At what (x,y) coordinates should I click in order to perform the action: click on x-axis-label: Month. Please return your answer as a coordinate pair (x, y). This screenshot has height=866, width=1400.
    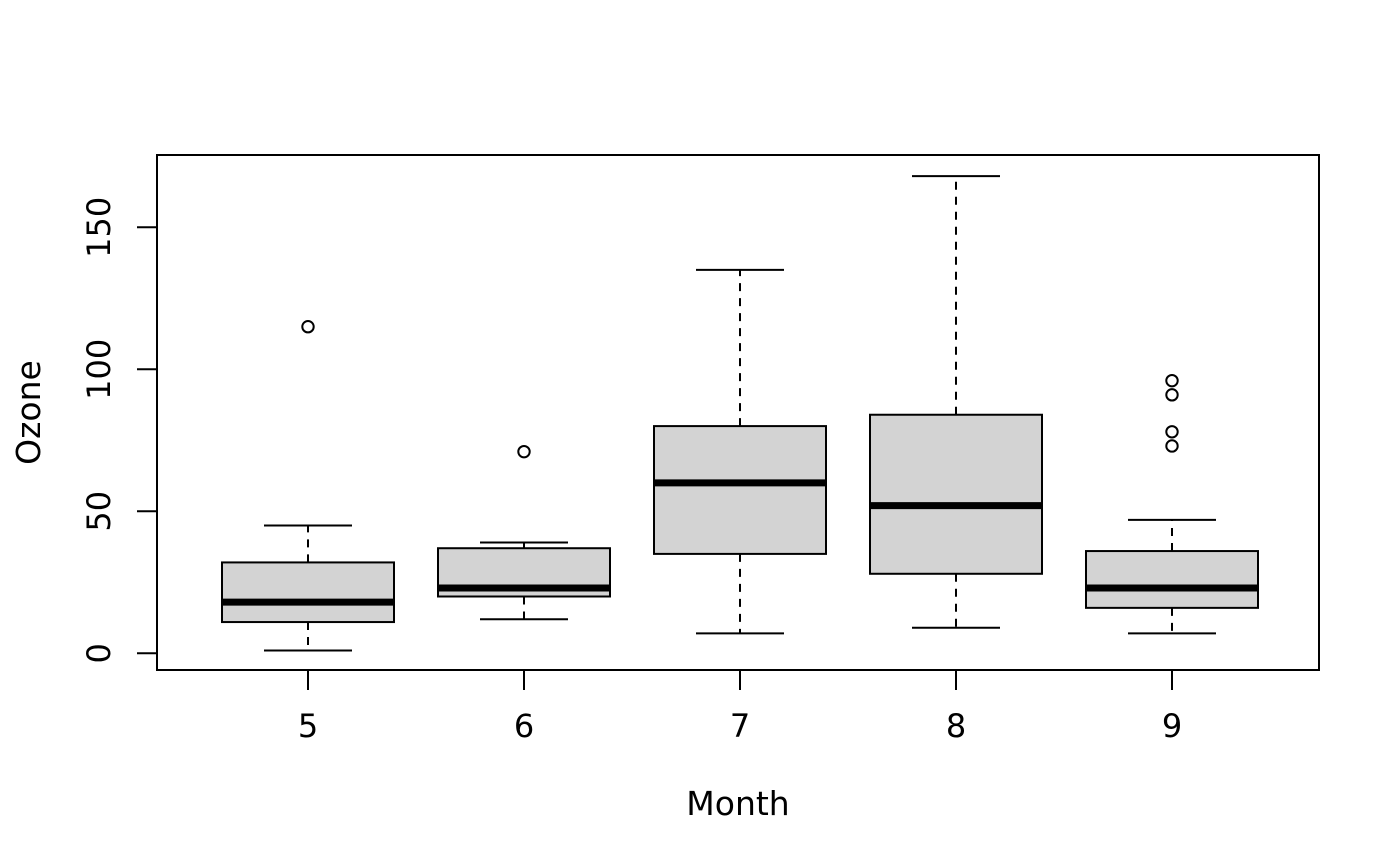
    Looking at the image, I should click on (737, 803).